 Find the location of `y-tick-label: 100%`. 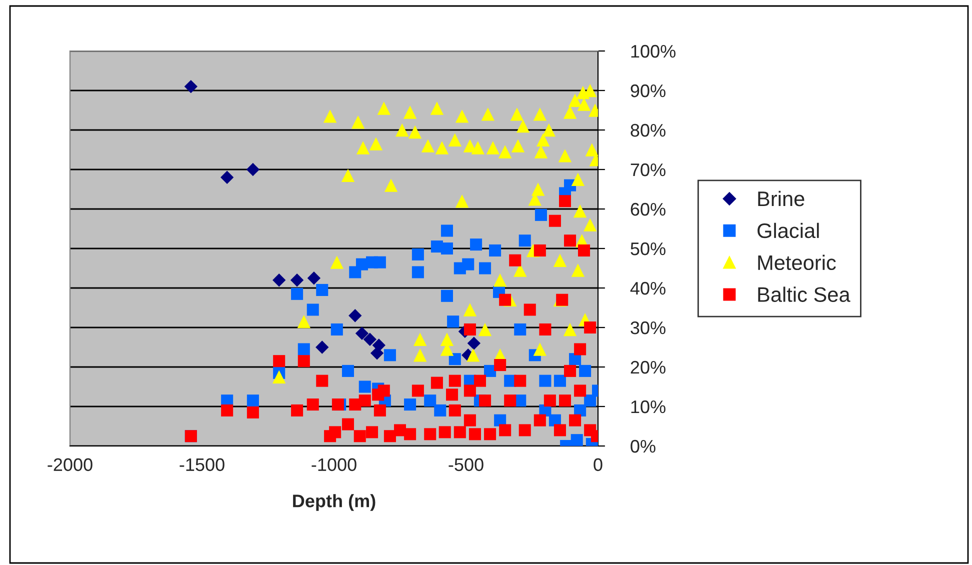

y-tick-label: 100% is located at coordinates (653, 51).